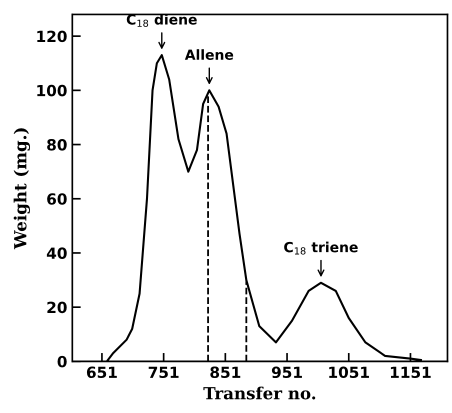 This screenshot has height=413, width=452. Describe the element at coordinates (259, 393) in the screenshot. I see `x-axis-title: Transfer no.` at that location.